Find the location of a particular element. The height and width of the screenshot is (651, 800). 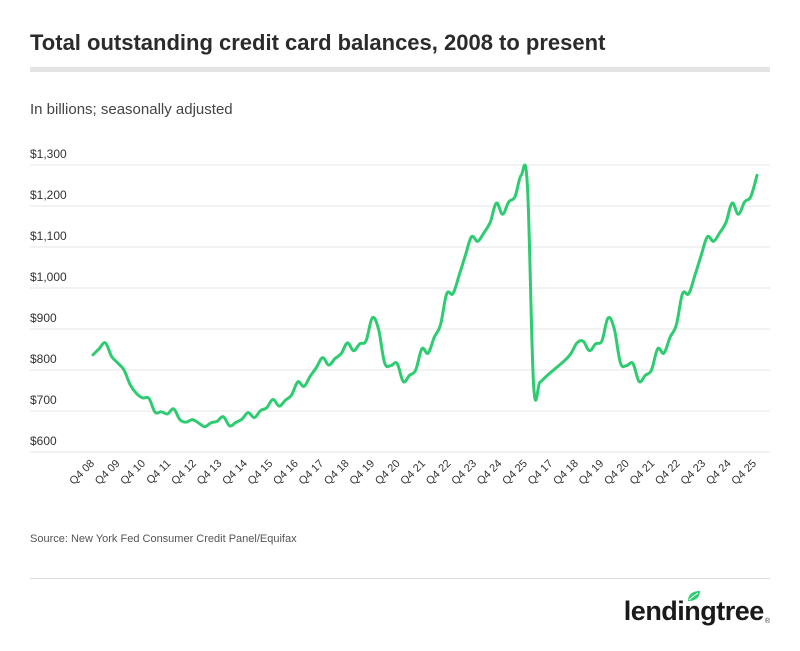

y-tick-label: $1,200 is located at coordinates (48, 195).